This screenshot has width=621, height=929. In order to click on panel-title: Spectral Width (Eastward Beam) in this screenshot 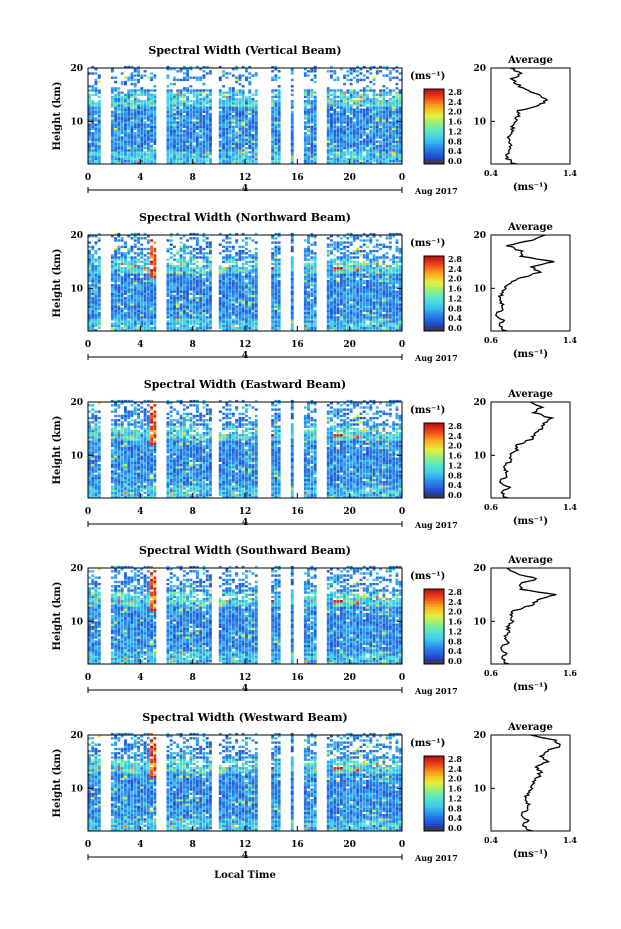, I will do `click(245, 384)`.